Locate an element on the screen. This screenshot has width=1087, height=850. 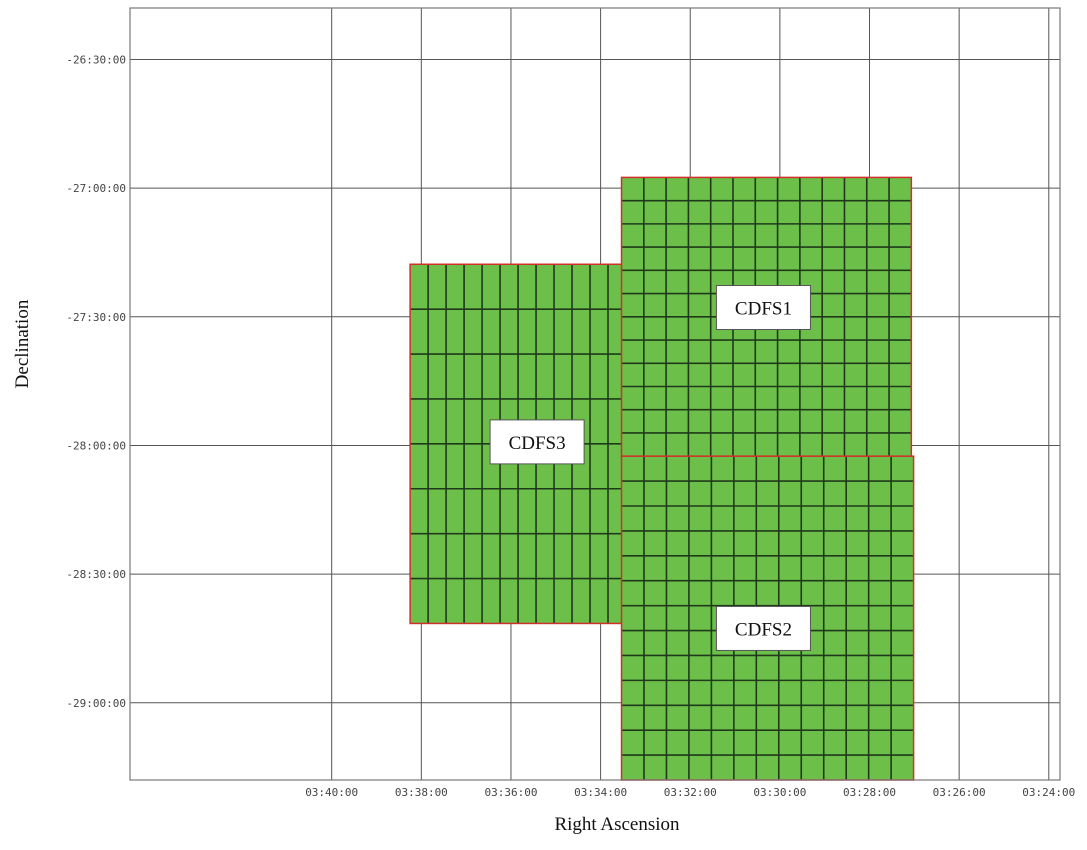
y-axis-title: Declination is located at coordinates (22, 343).